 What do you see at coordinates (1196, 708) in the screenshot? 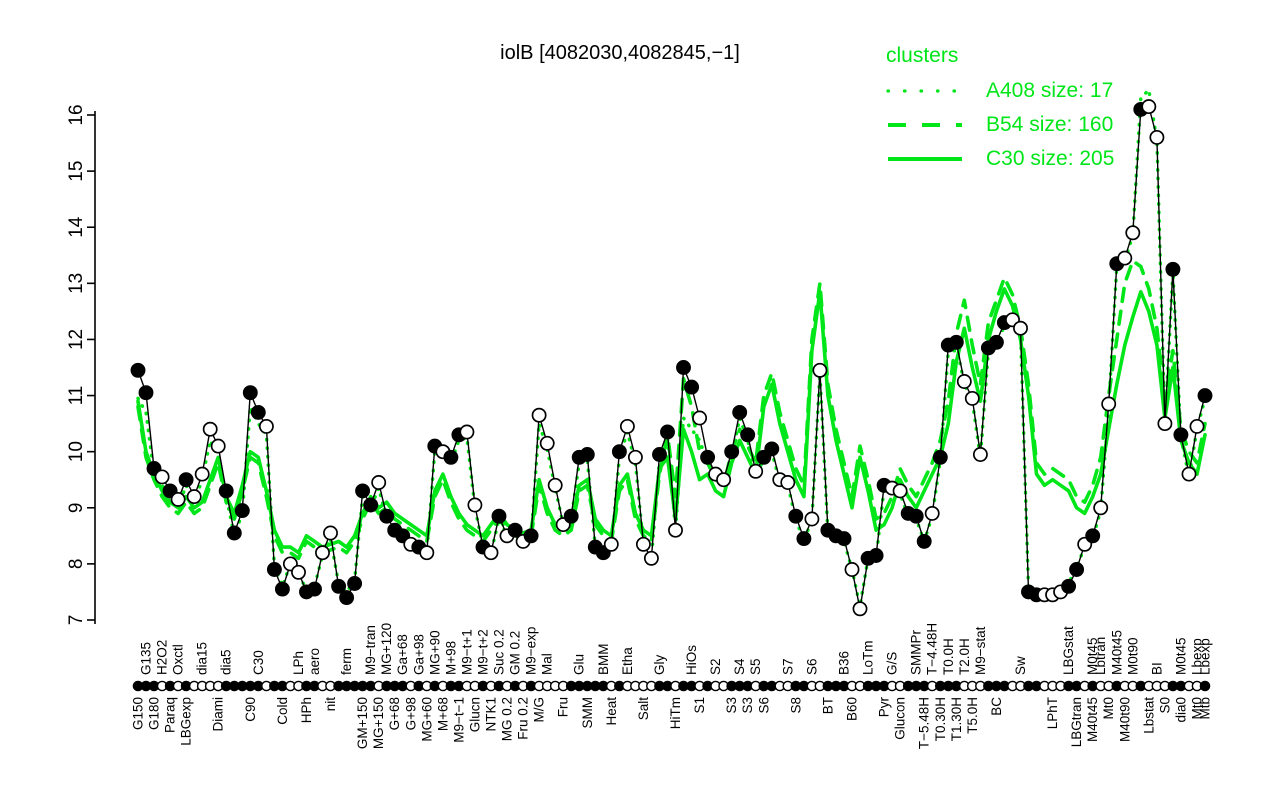
I see `condition-label: Mt0` at bounding box center [1196, 708].